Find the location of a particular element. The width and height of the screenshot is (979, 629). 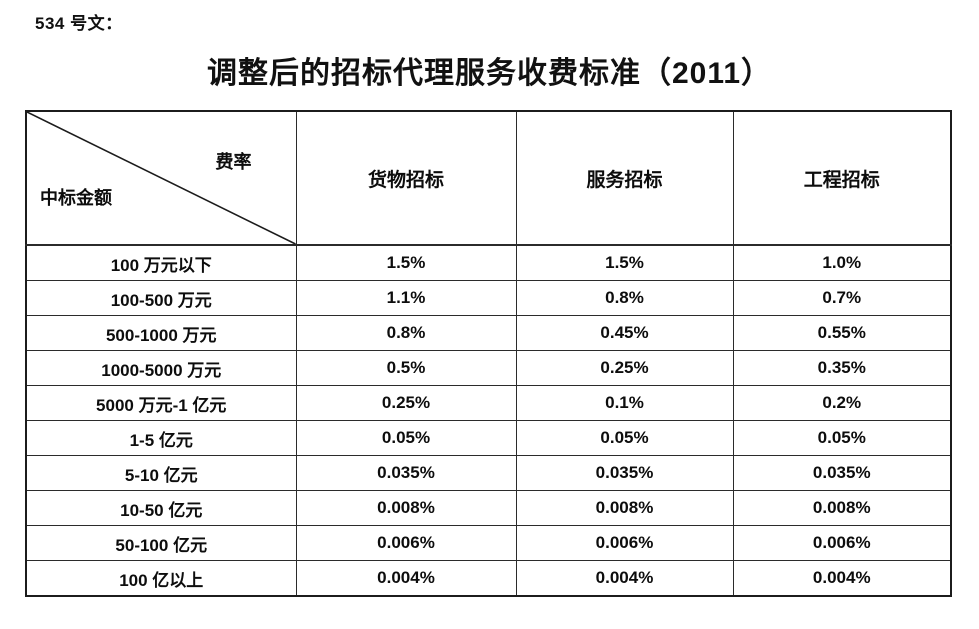

table-row: 100 万元以下 1.5% 1.5% 1.0% is located at coordinates (488, 262).